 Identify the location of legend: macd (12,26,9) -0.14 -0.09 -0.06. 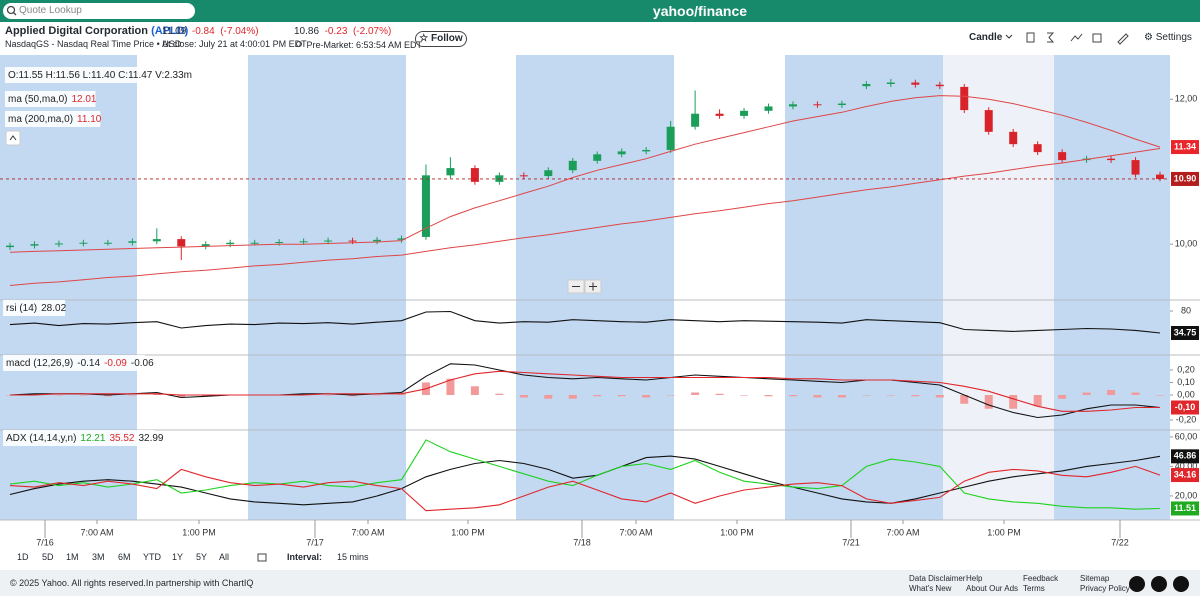
(80, 363).